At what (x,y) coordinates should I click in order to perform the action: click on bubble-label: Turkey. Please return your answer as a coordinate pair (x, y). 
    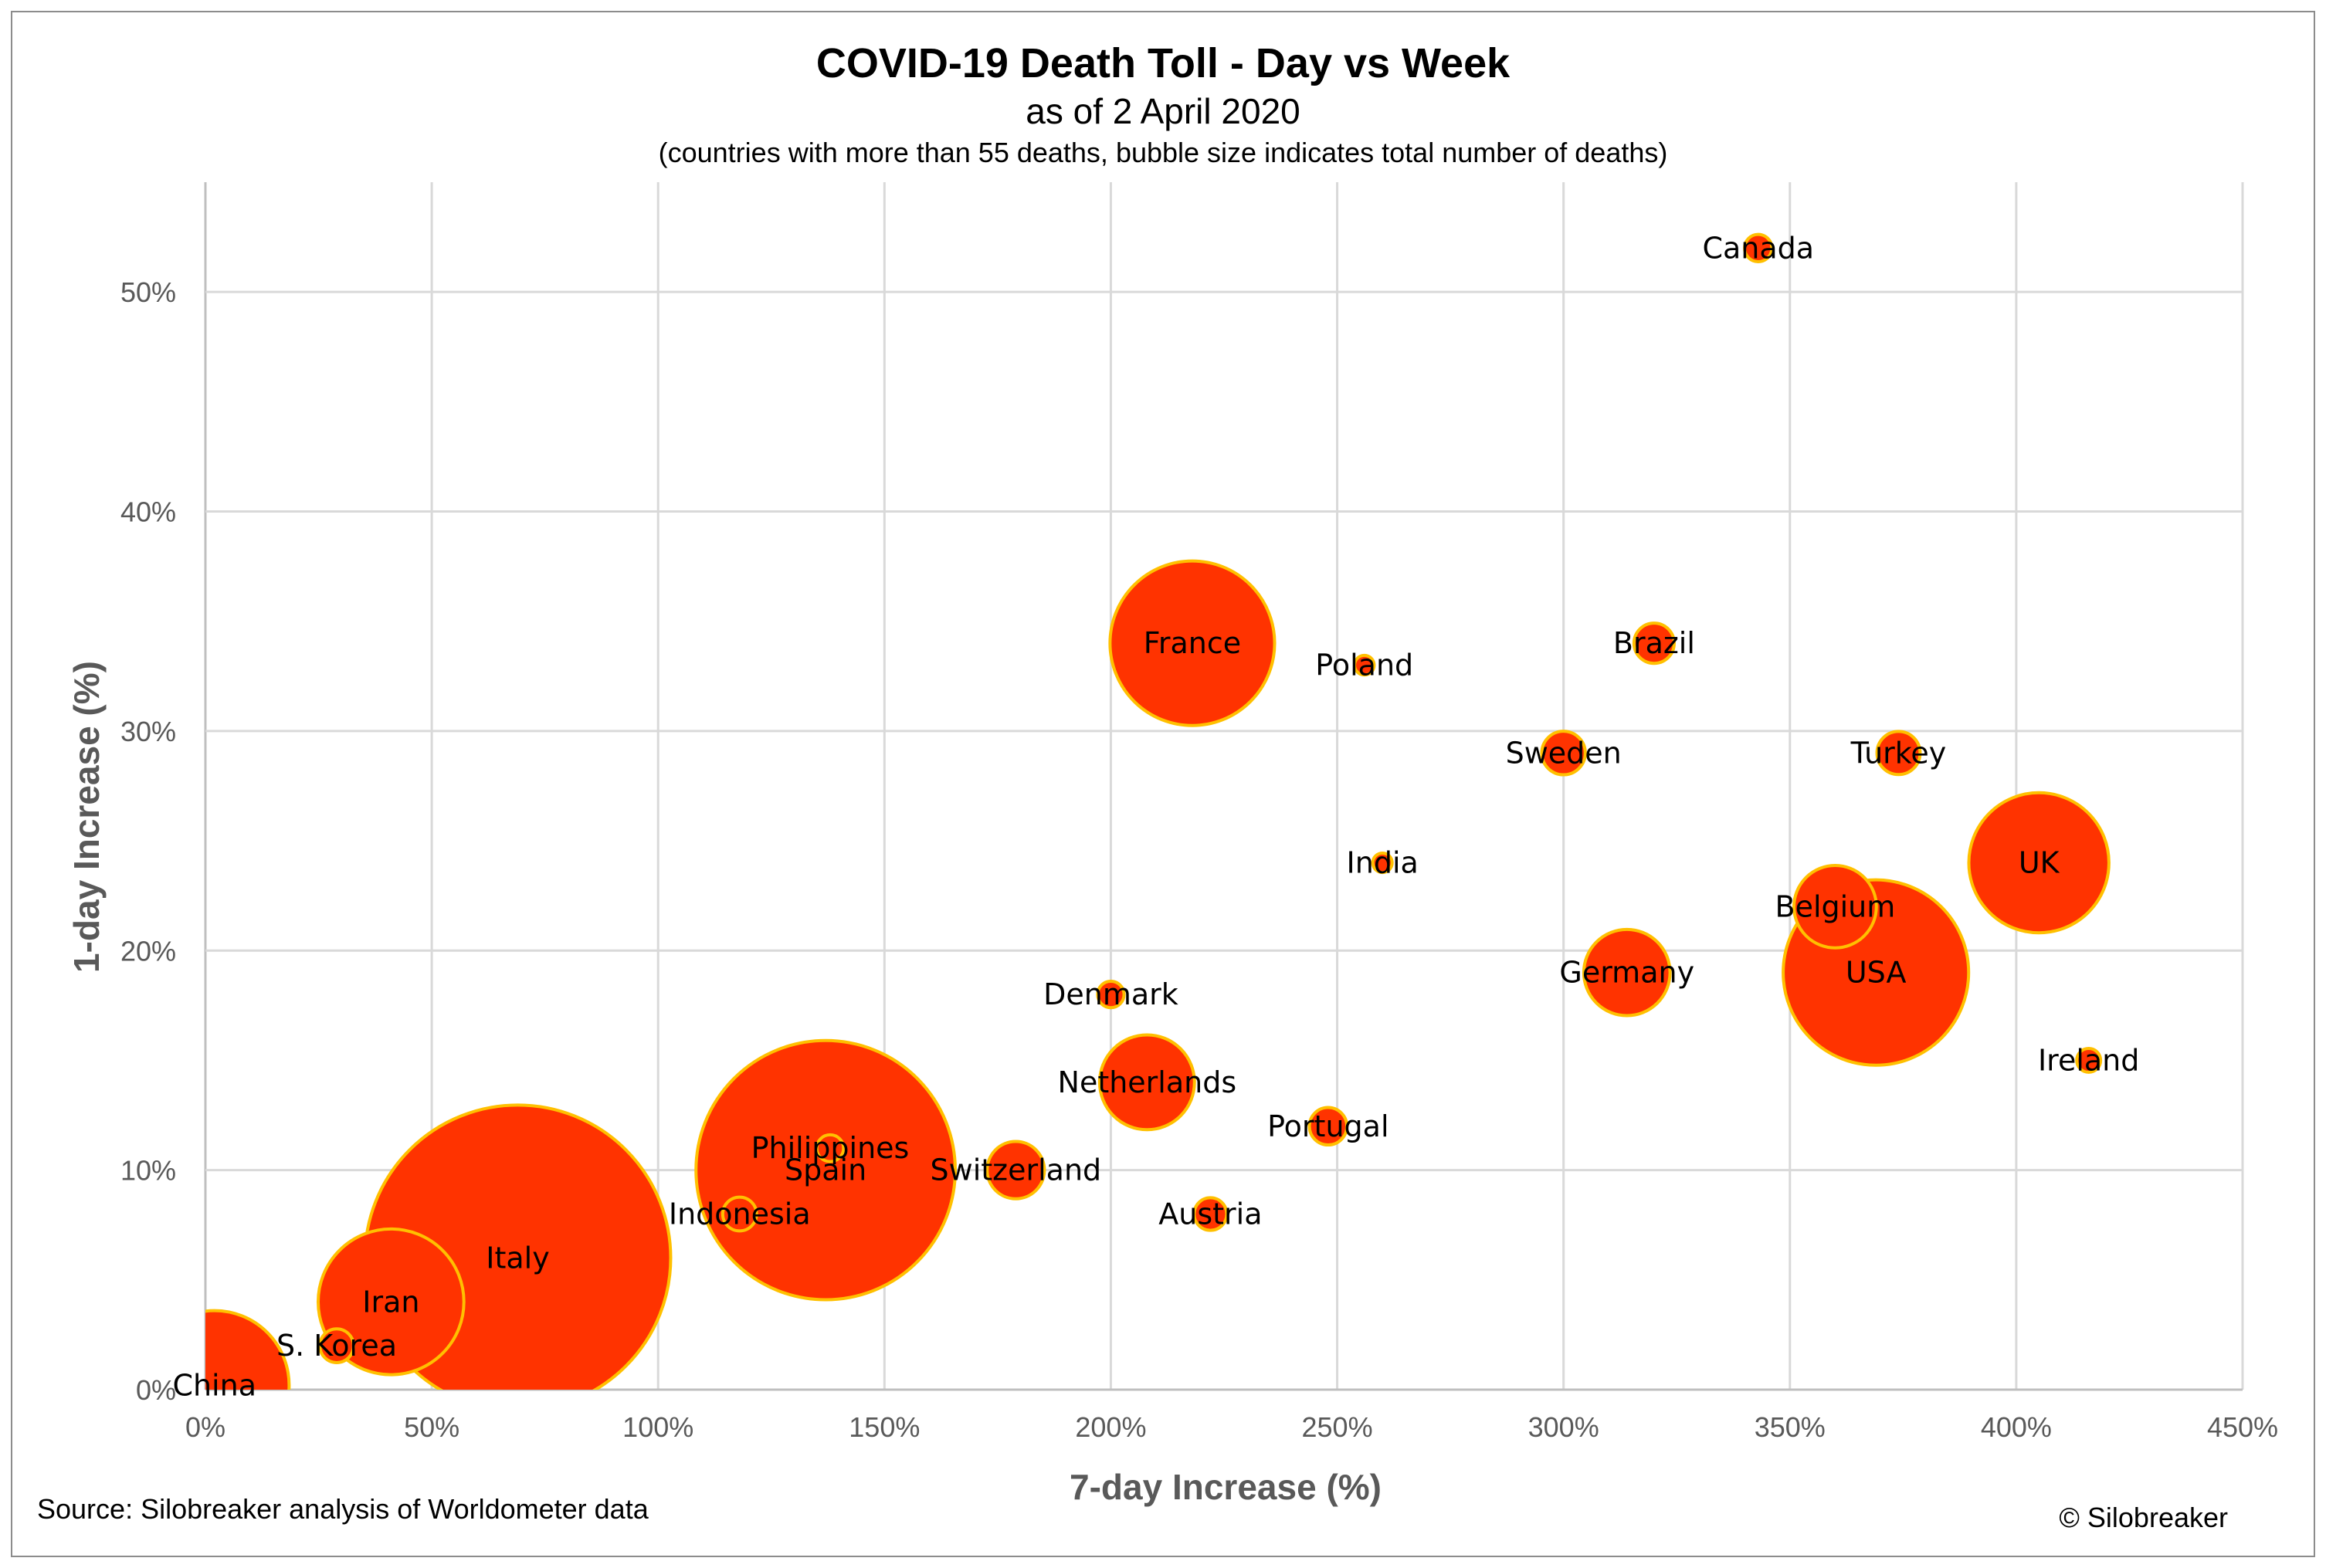
    Looking at the image, I should click on (1898, 753).